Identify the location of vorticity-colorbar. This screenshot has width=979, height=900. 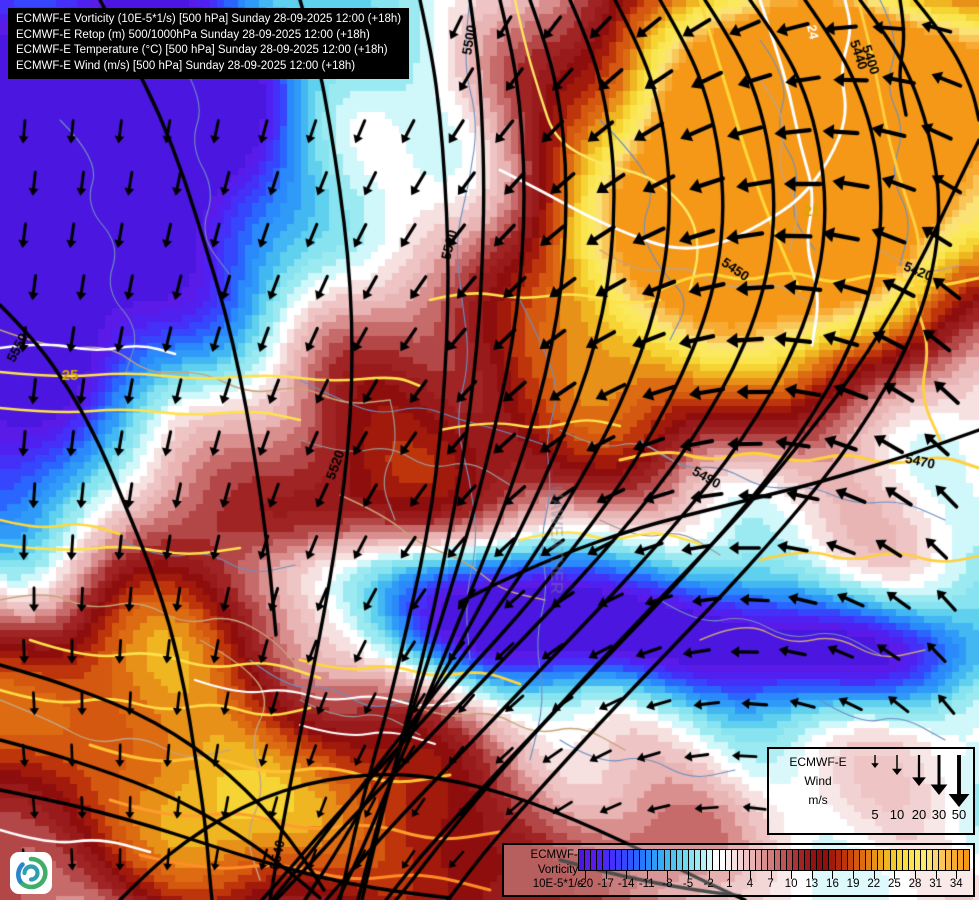
(774, 860).